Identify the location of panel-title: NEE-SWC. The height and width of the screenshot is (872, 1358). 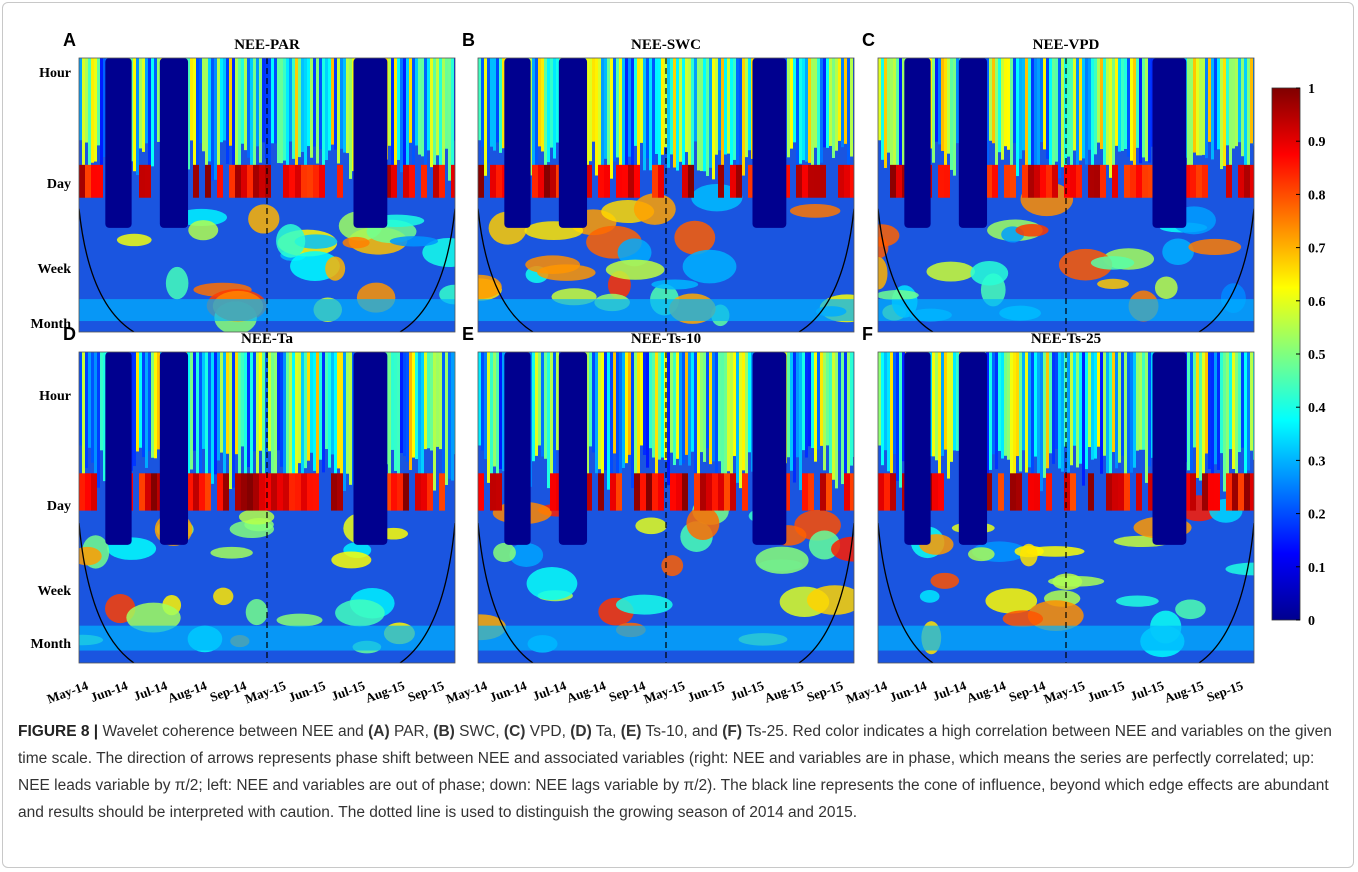
(666, 45).